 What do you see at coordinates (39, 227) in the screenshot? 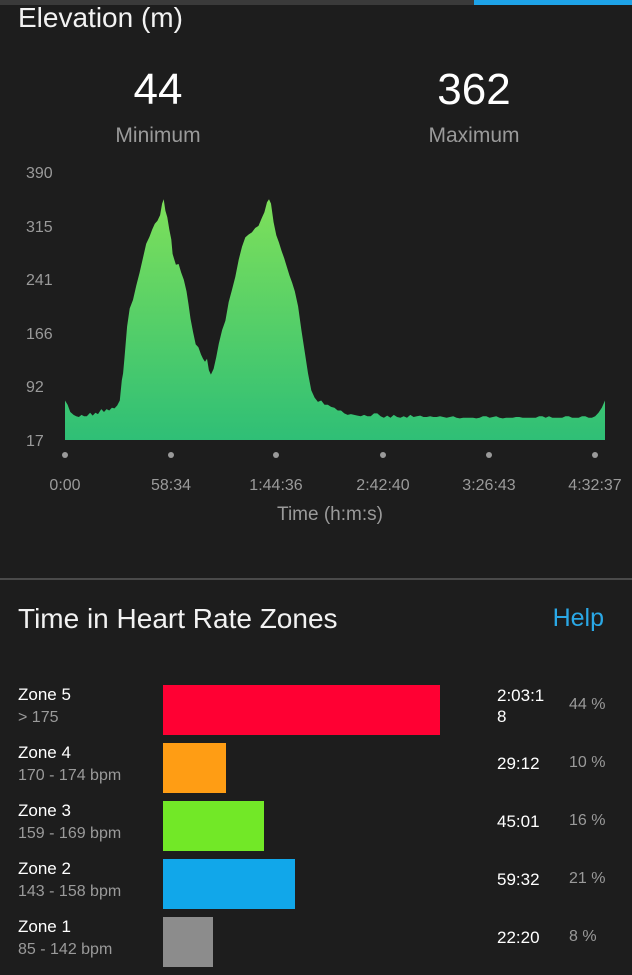
I see `y-tick-label: 315` at bounding box center [39, 227].